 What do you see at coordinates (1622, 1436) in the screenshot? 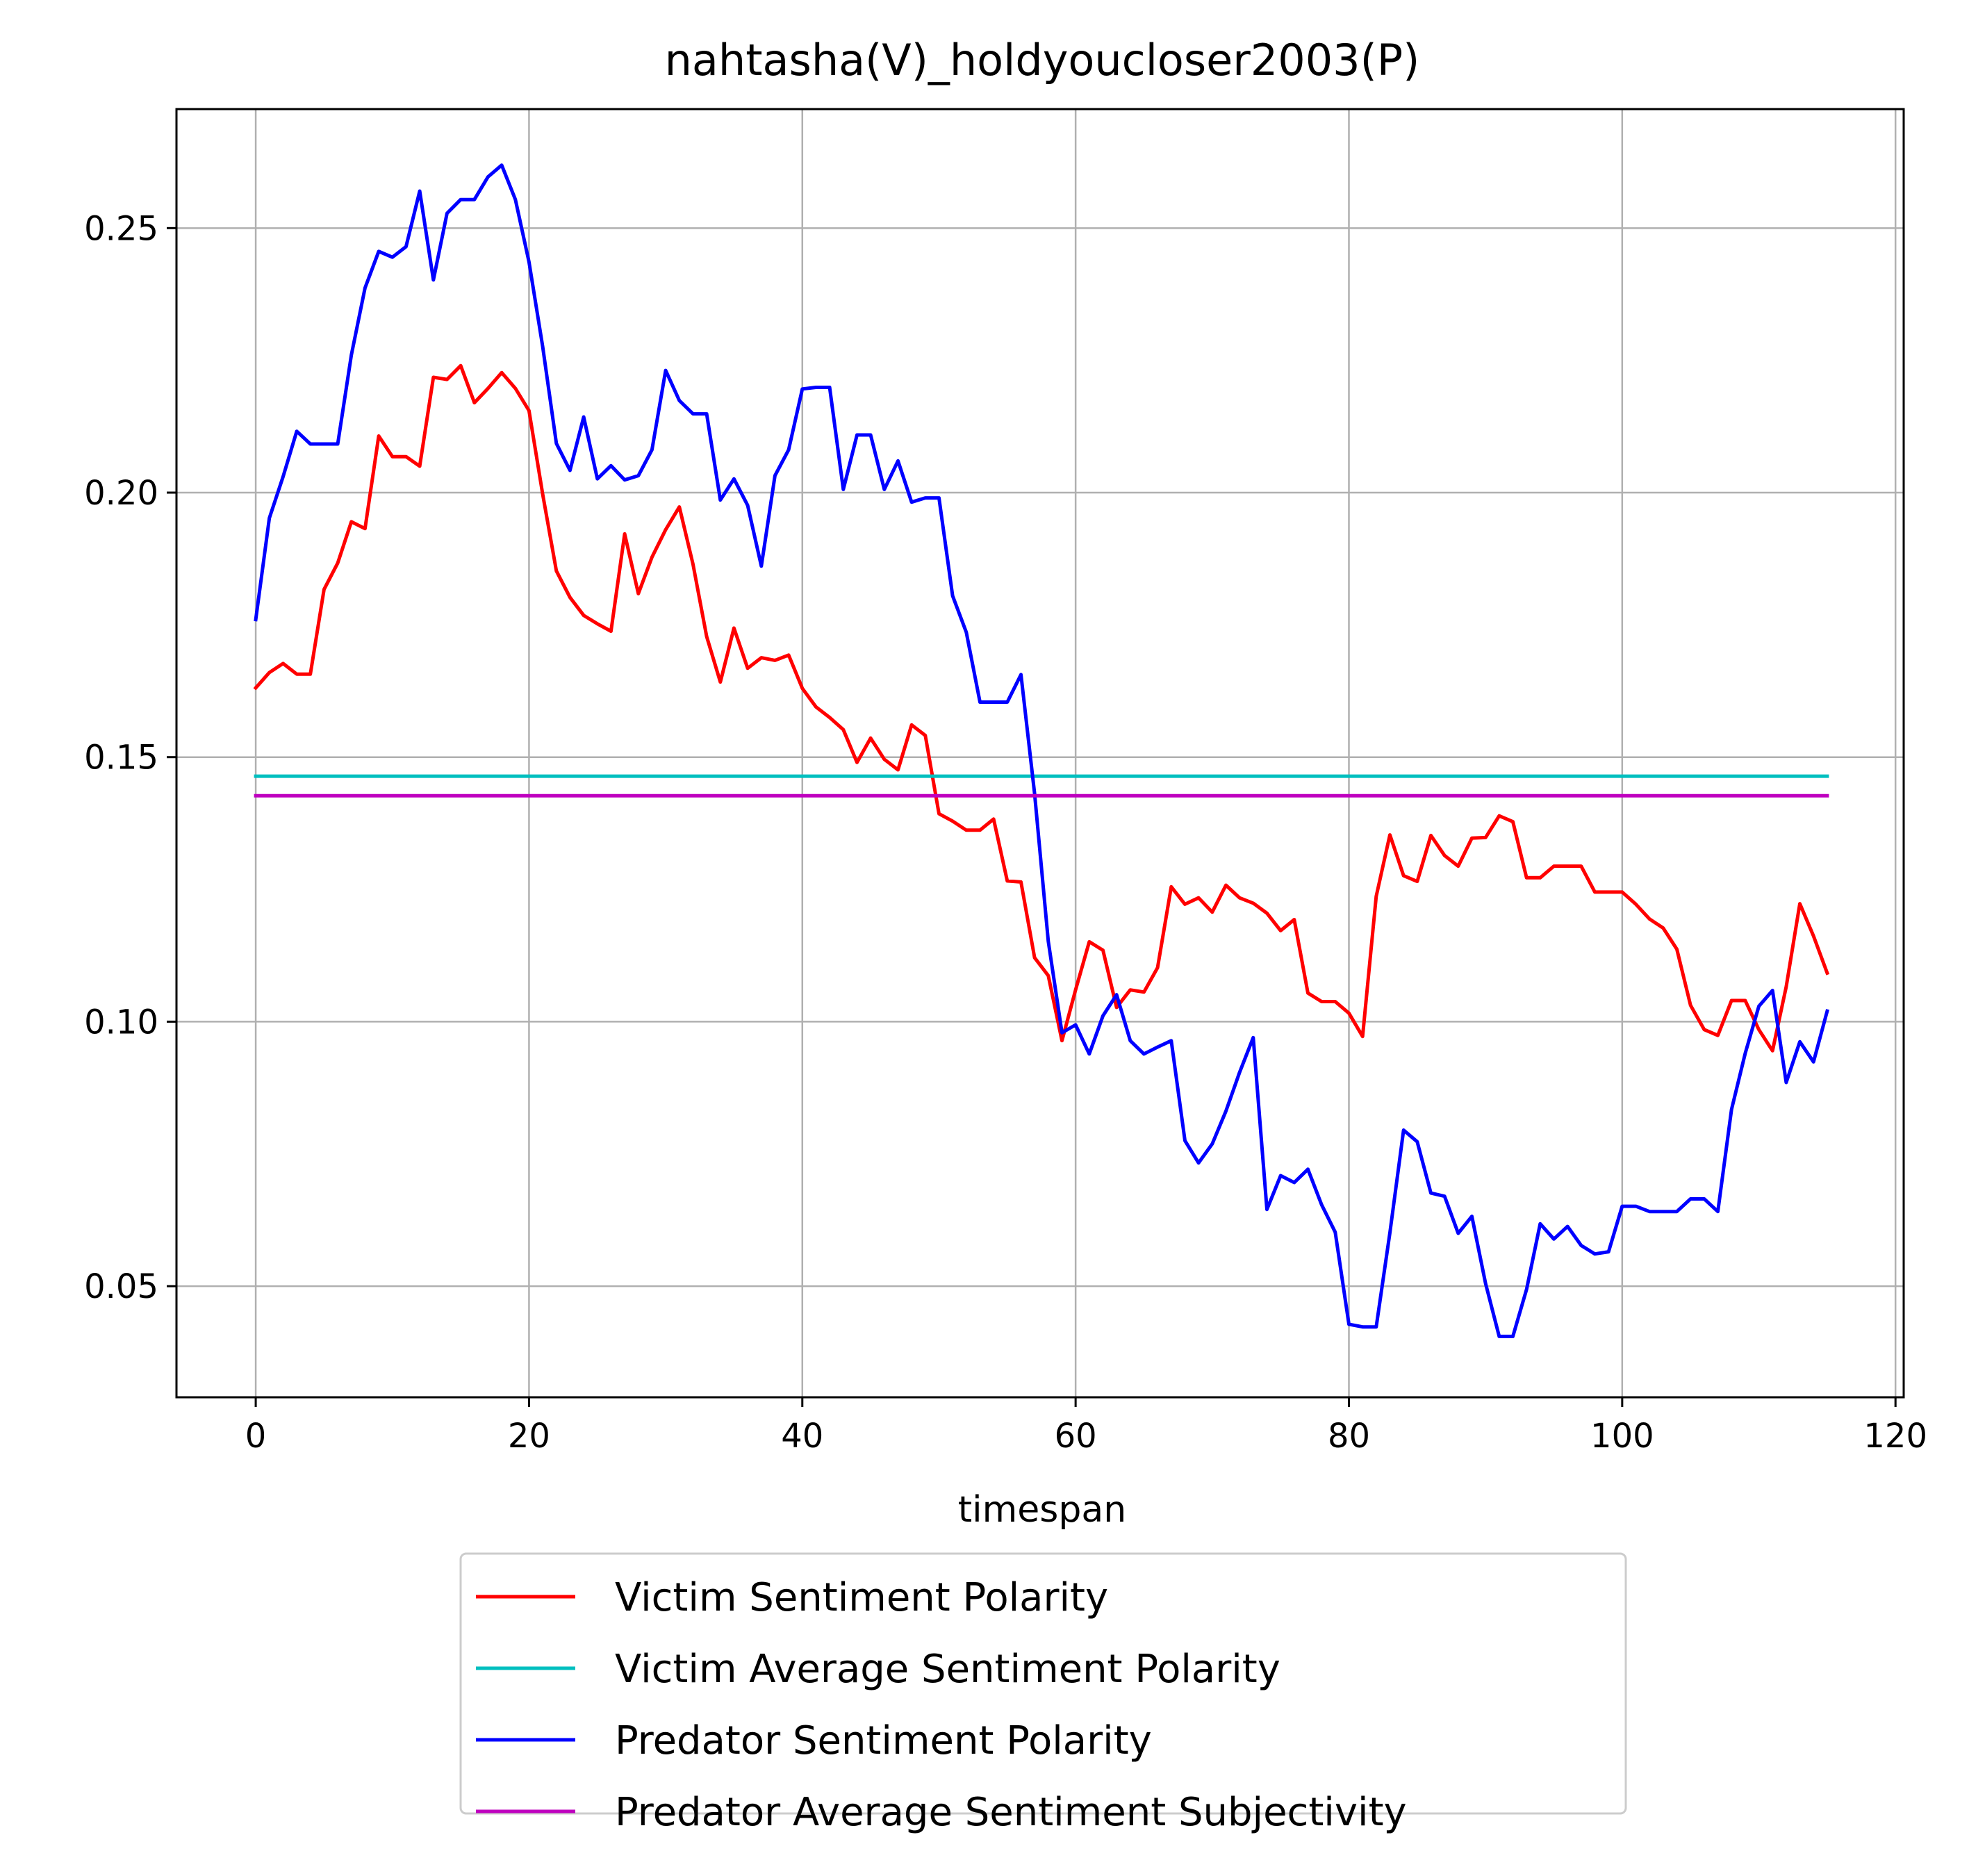
I see `x-tick-label: 100` at bounding box center [1622, 1436].